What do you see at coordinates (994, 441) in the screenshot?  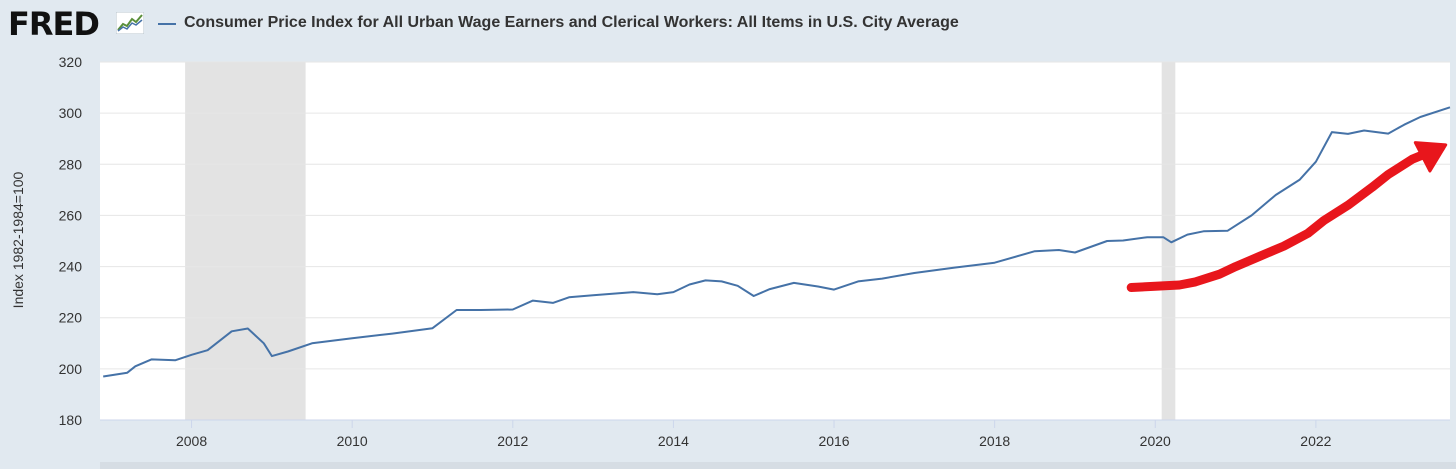 I see `x-tick-label: 2018` at bounding box center [994, 441].